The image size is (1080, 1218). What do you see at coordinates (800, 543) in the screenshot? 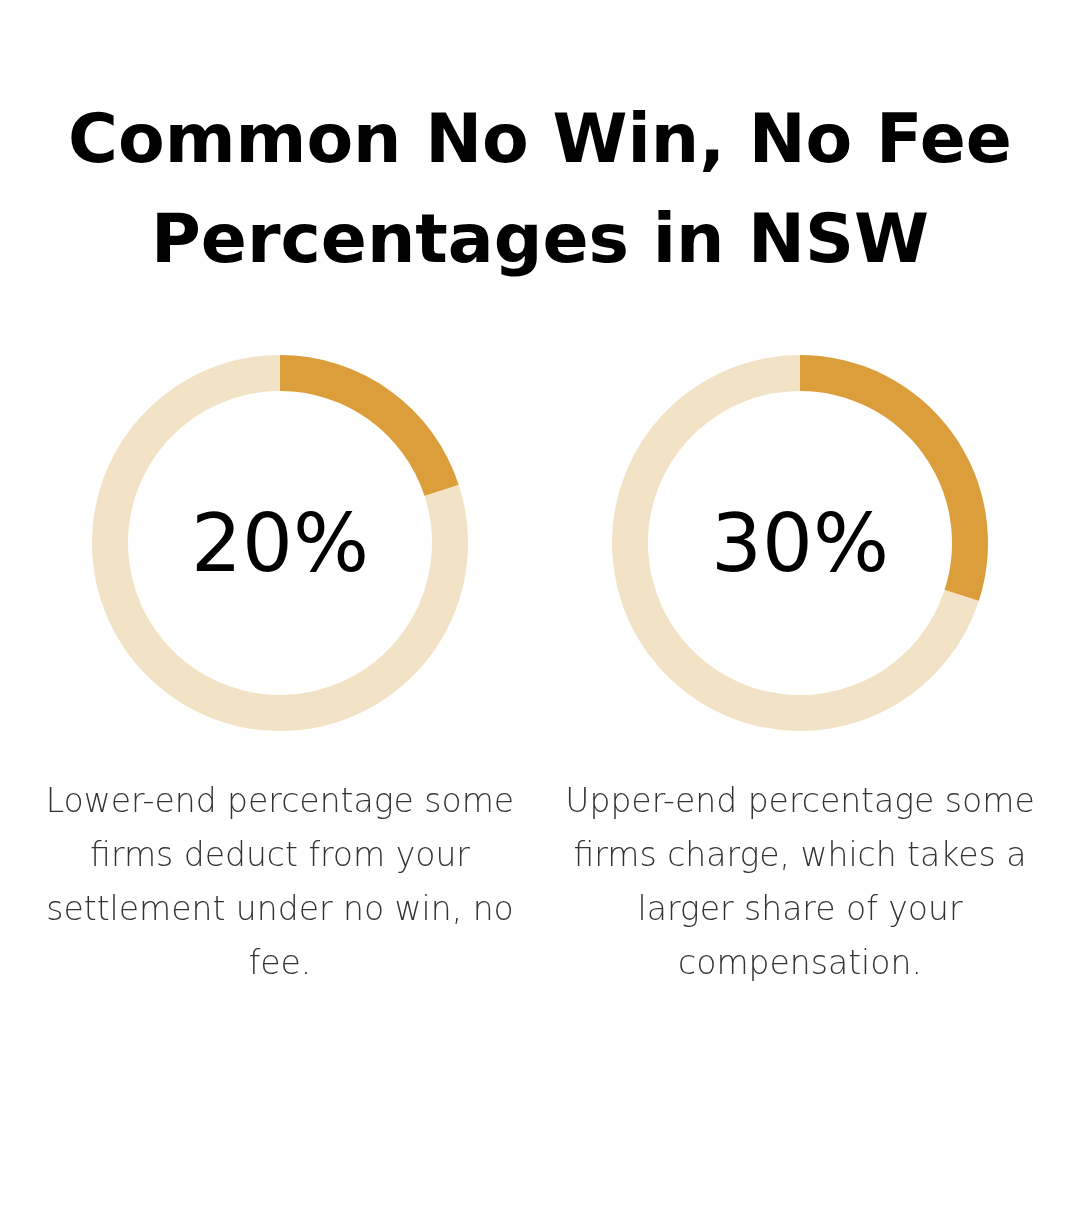
I see `text: 30%` at bounding box center [800, 543].